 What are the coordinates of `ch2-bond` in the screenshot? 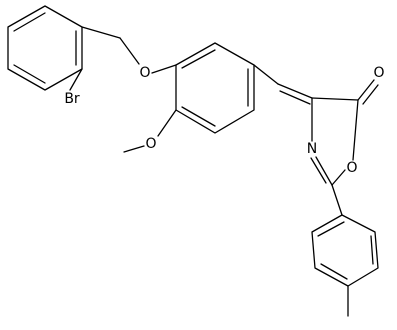 It's located at (101, 32).